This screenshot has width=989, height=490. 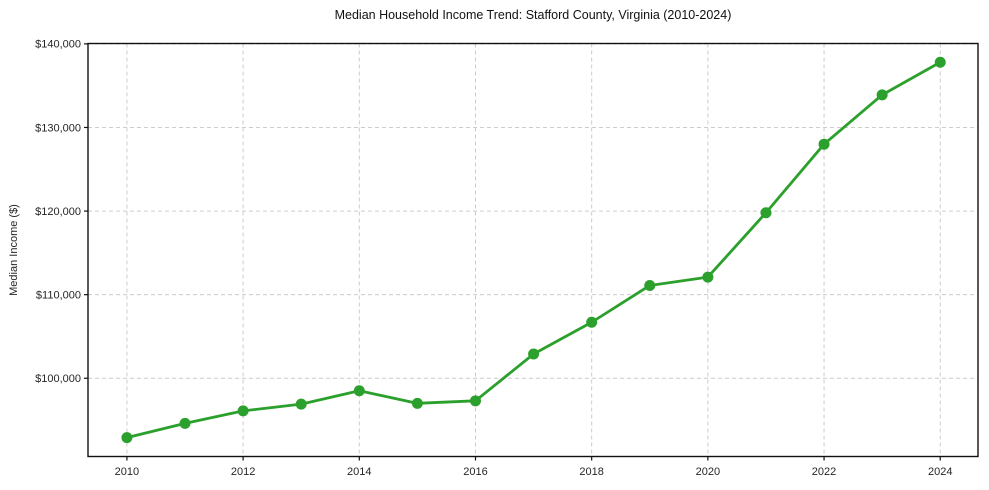 What do you see at coordinates (475, 472) in the screenshot?
I see `x-tick-label: 2016` at bounding box center [475, 472].